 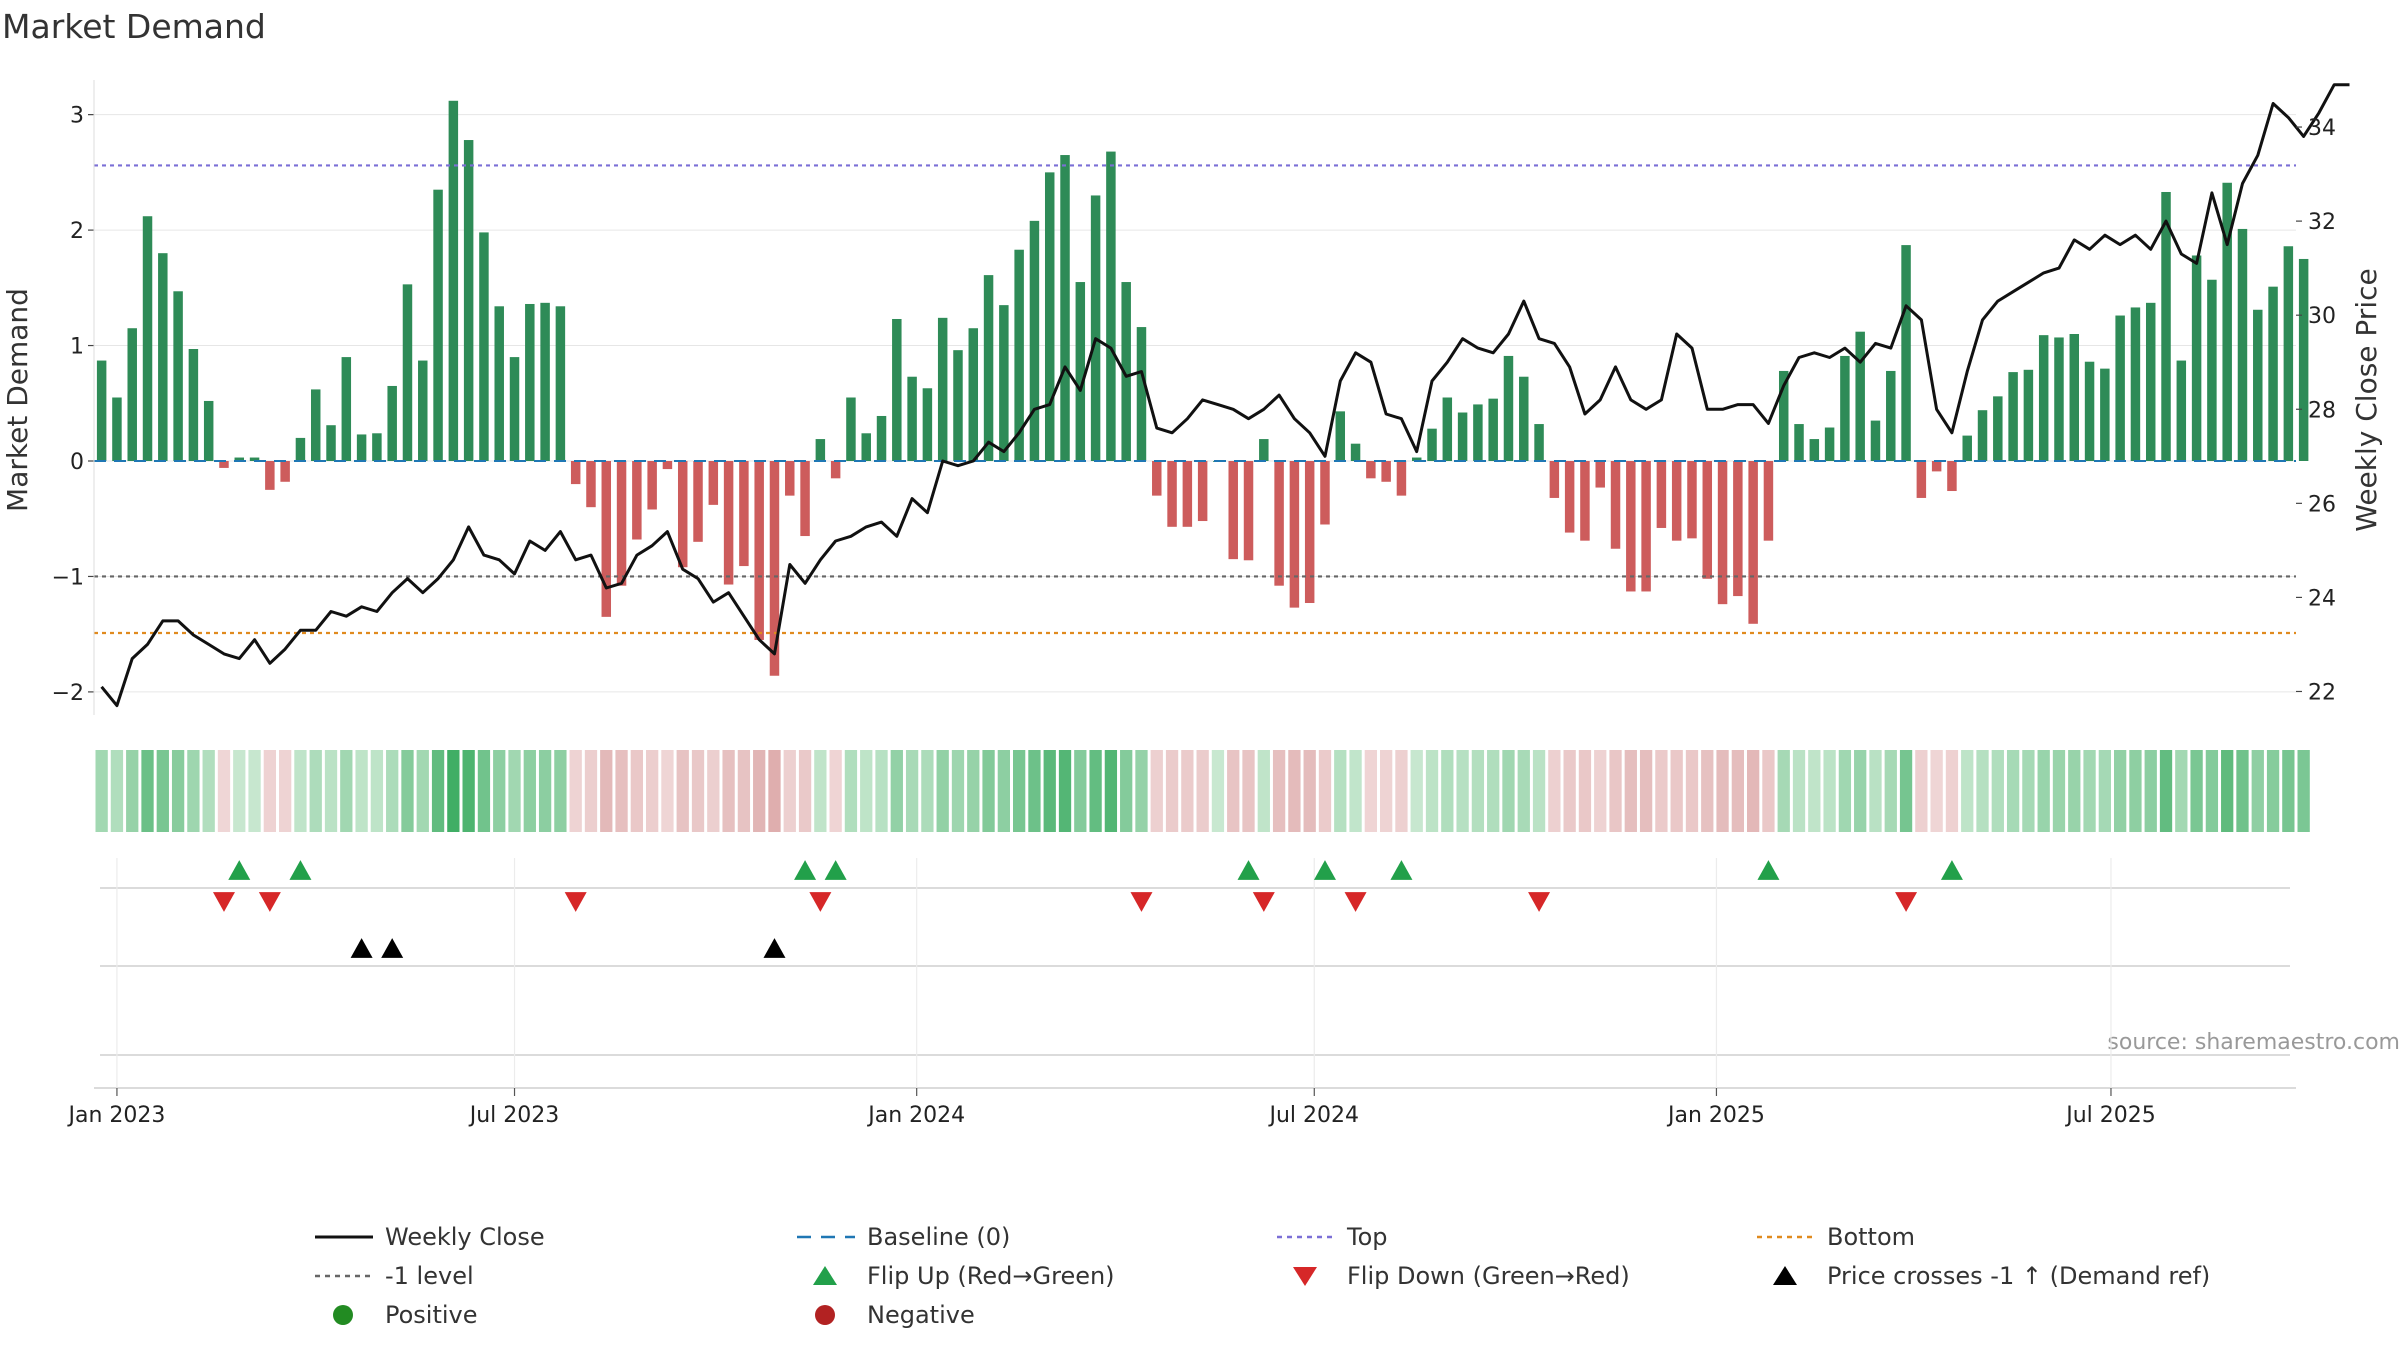 I want to click on demand-heatmap-strip, so click(x=1202, y=791).